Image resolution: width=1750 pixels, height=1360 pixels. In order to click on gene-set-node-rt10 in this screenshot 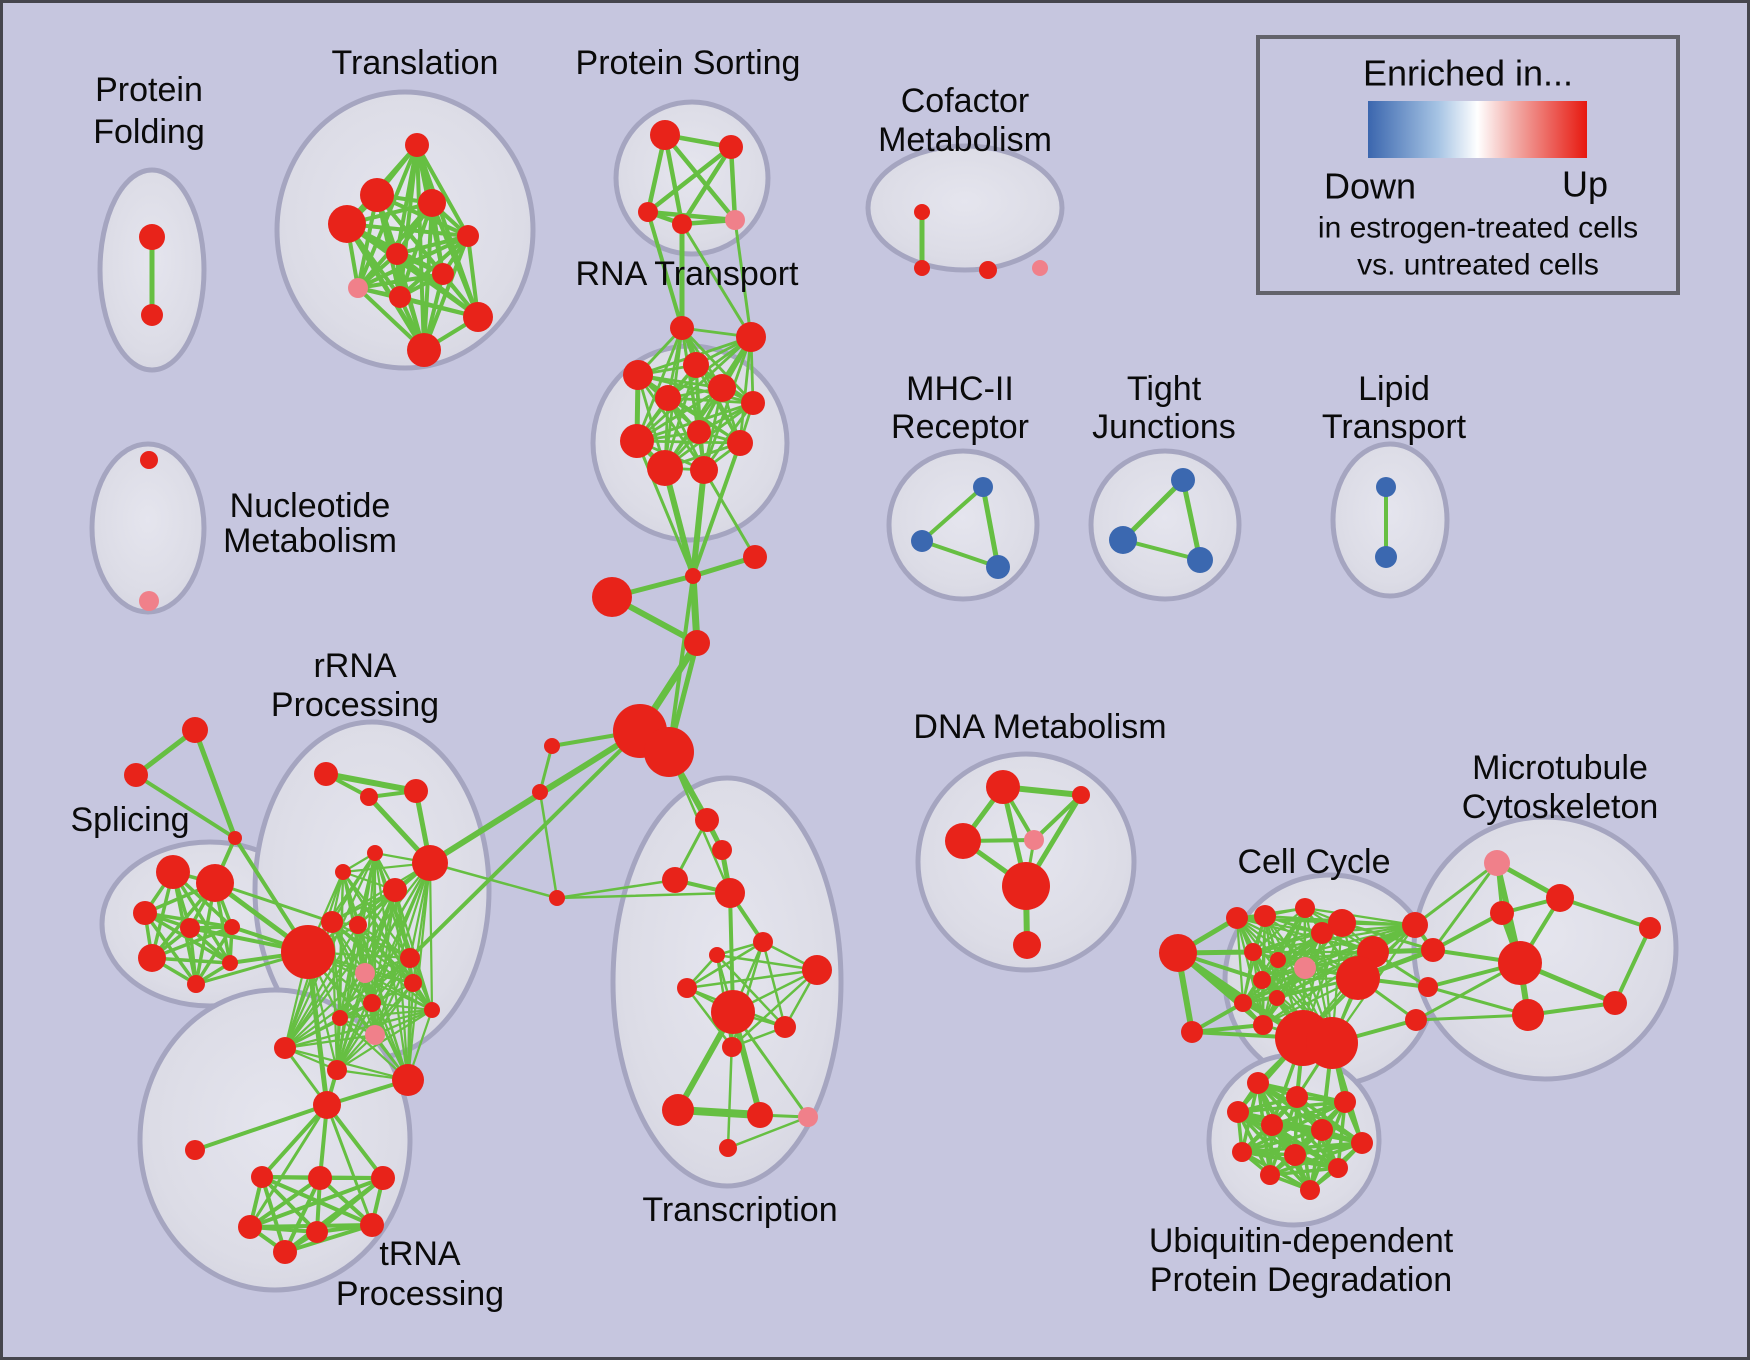, I will do `click(740, 443)`.